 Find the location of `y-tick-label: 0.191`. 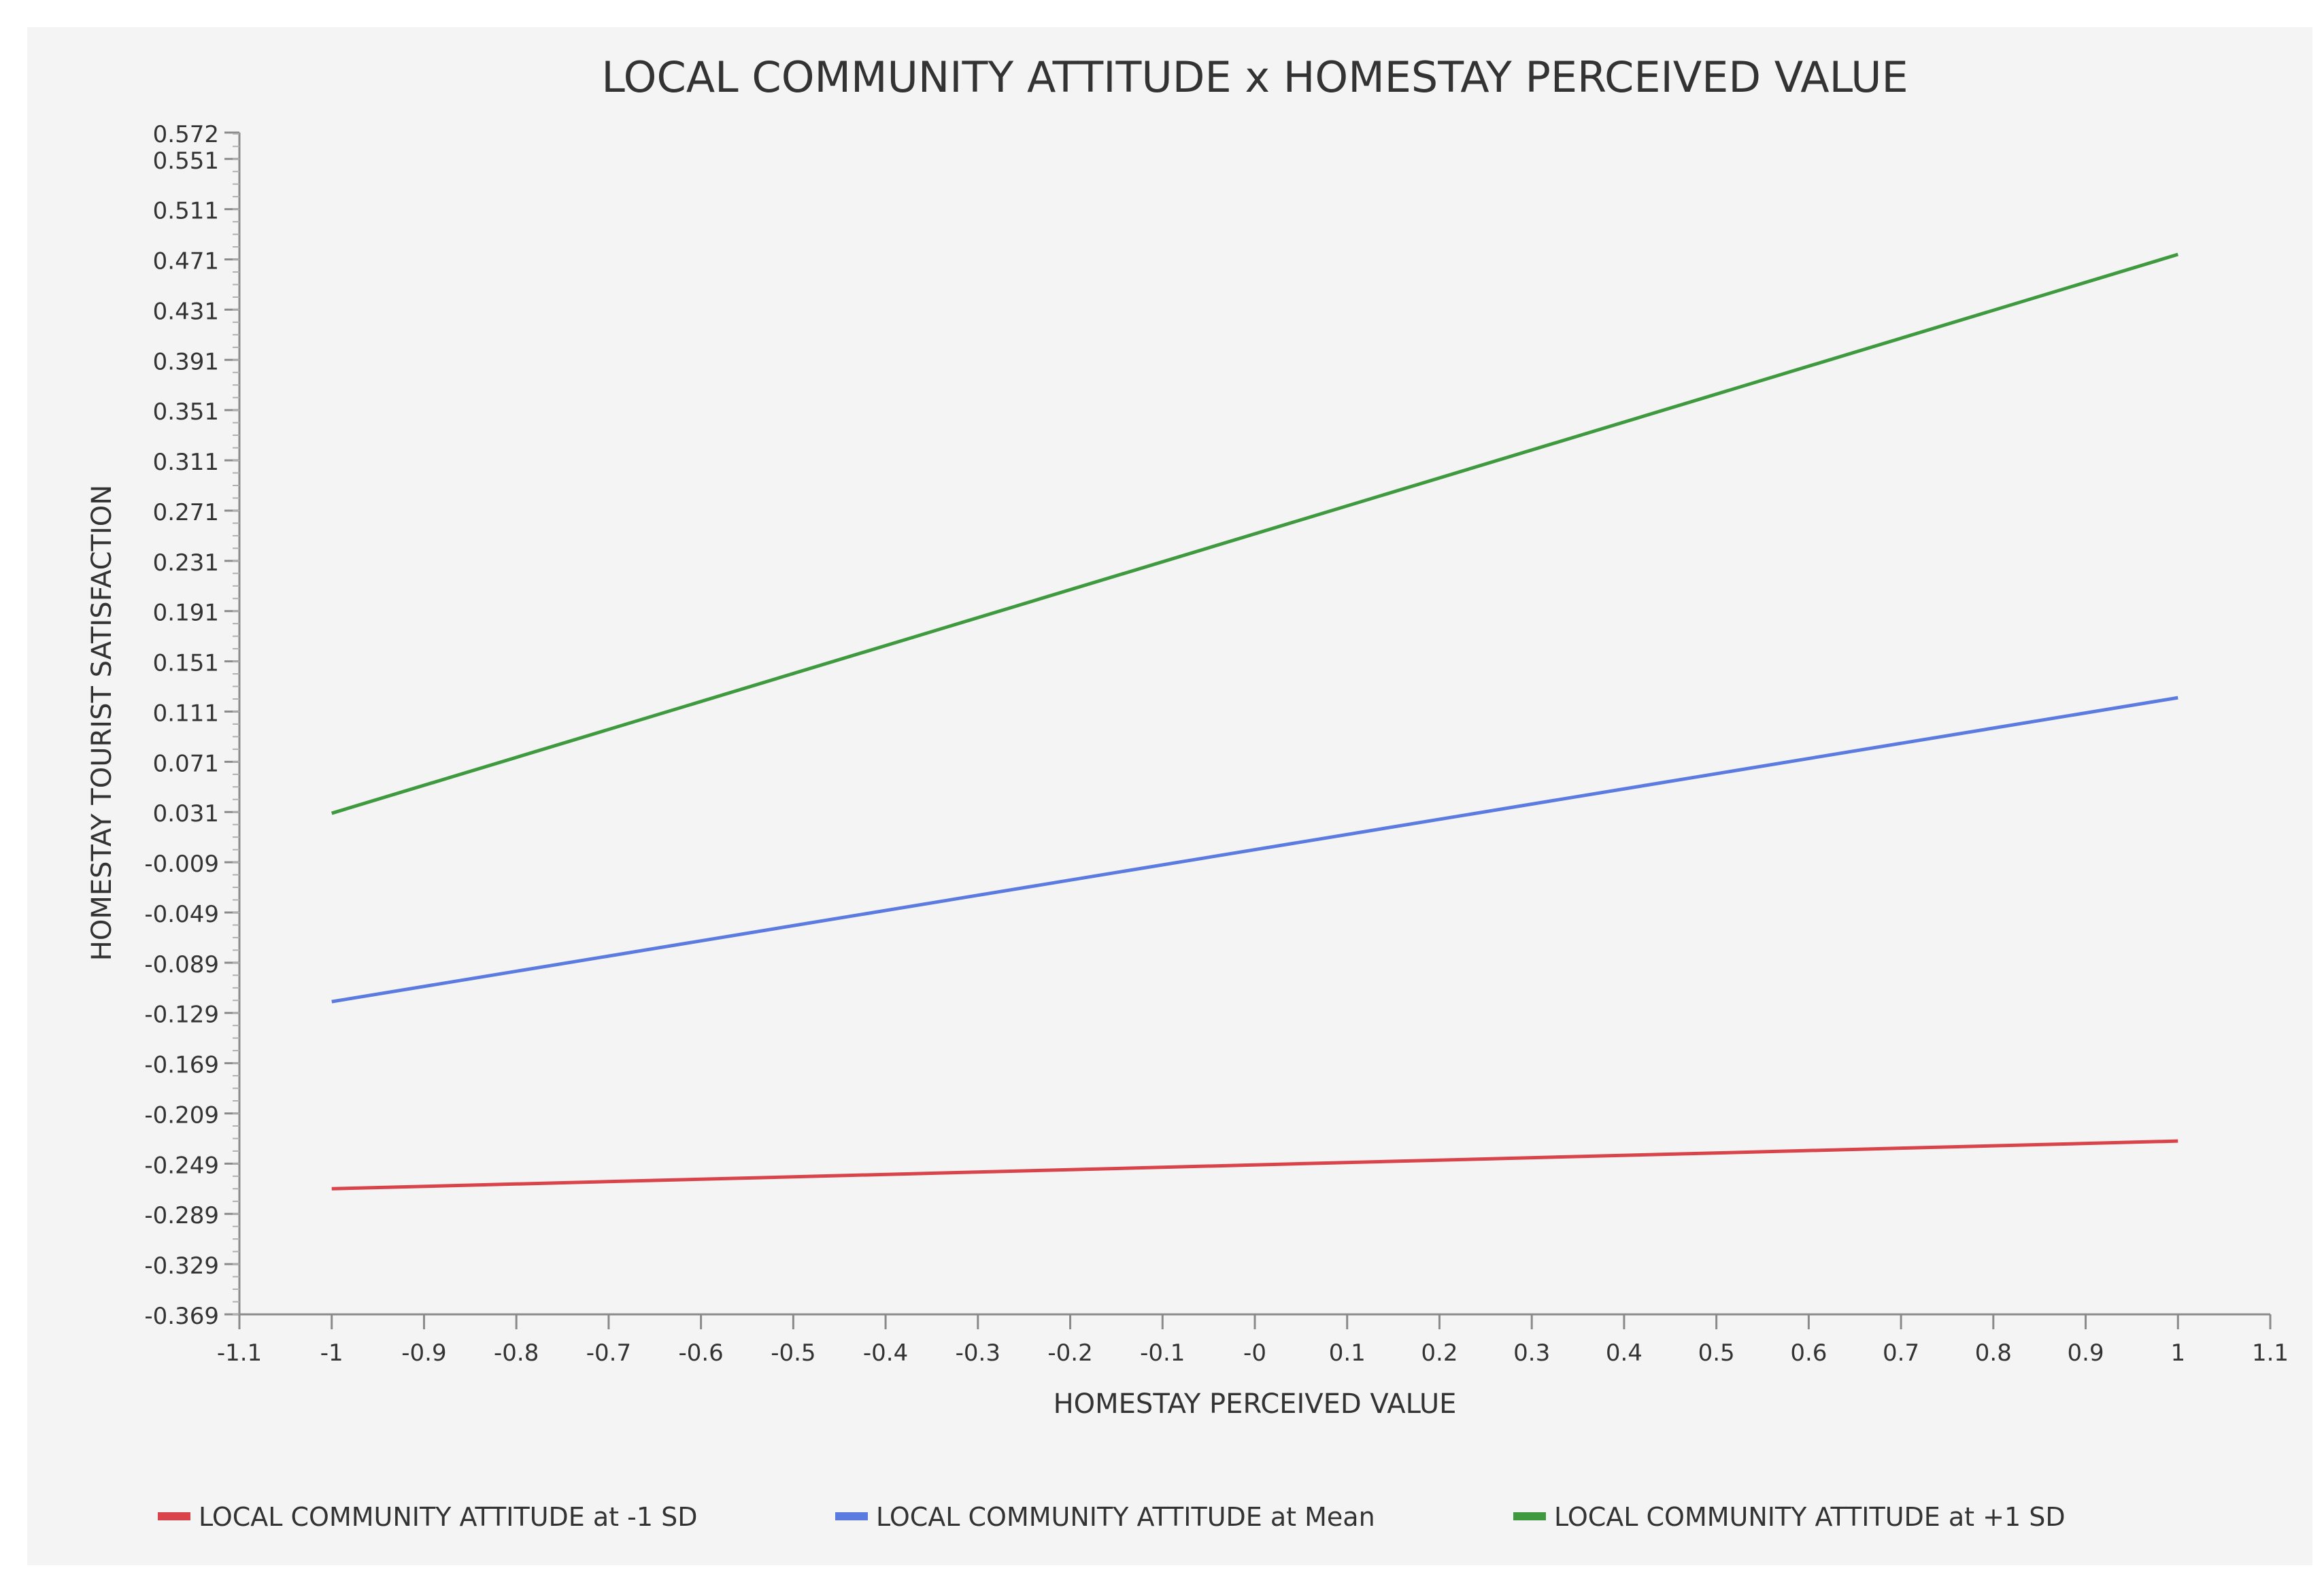

y-tick-label: 0.191 is located at coordinates (186, 613).